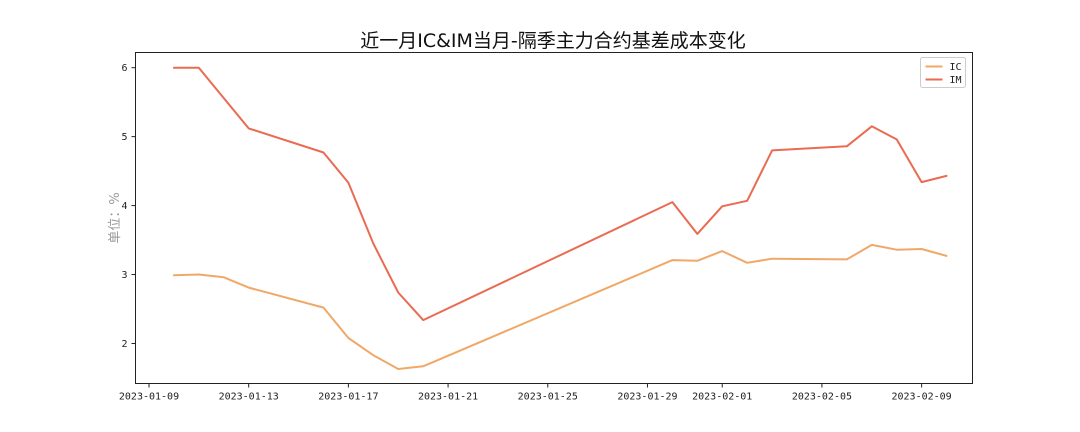 Image resolution: width=1080 pixels, height=432 pixels. I want to click on y-tick-label: 5, so click(124, 137).